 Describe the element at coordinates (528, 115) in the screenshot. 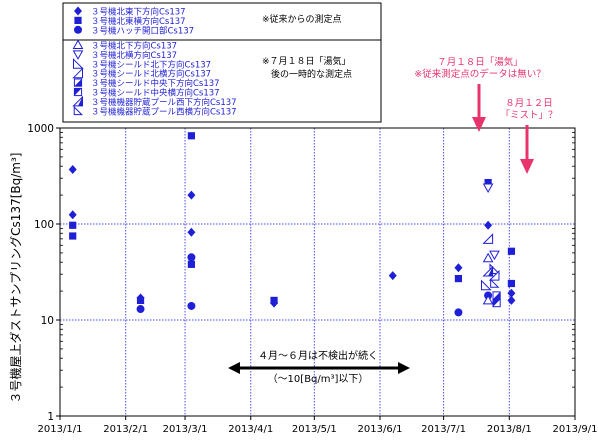

I see `annotation-mist-note: 「ミスト」？` at that location.